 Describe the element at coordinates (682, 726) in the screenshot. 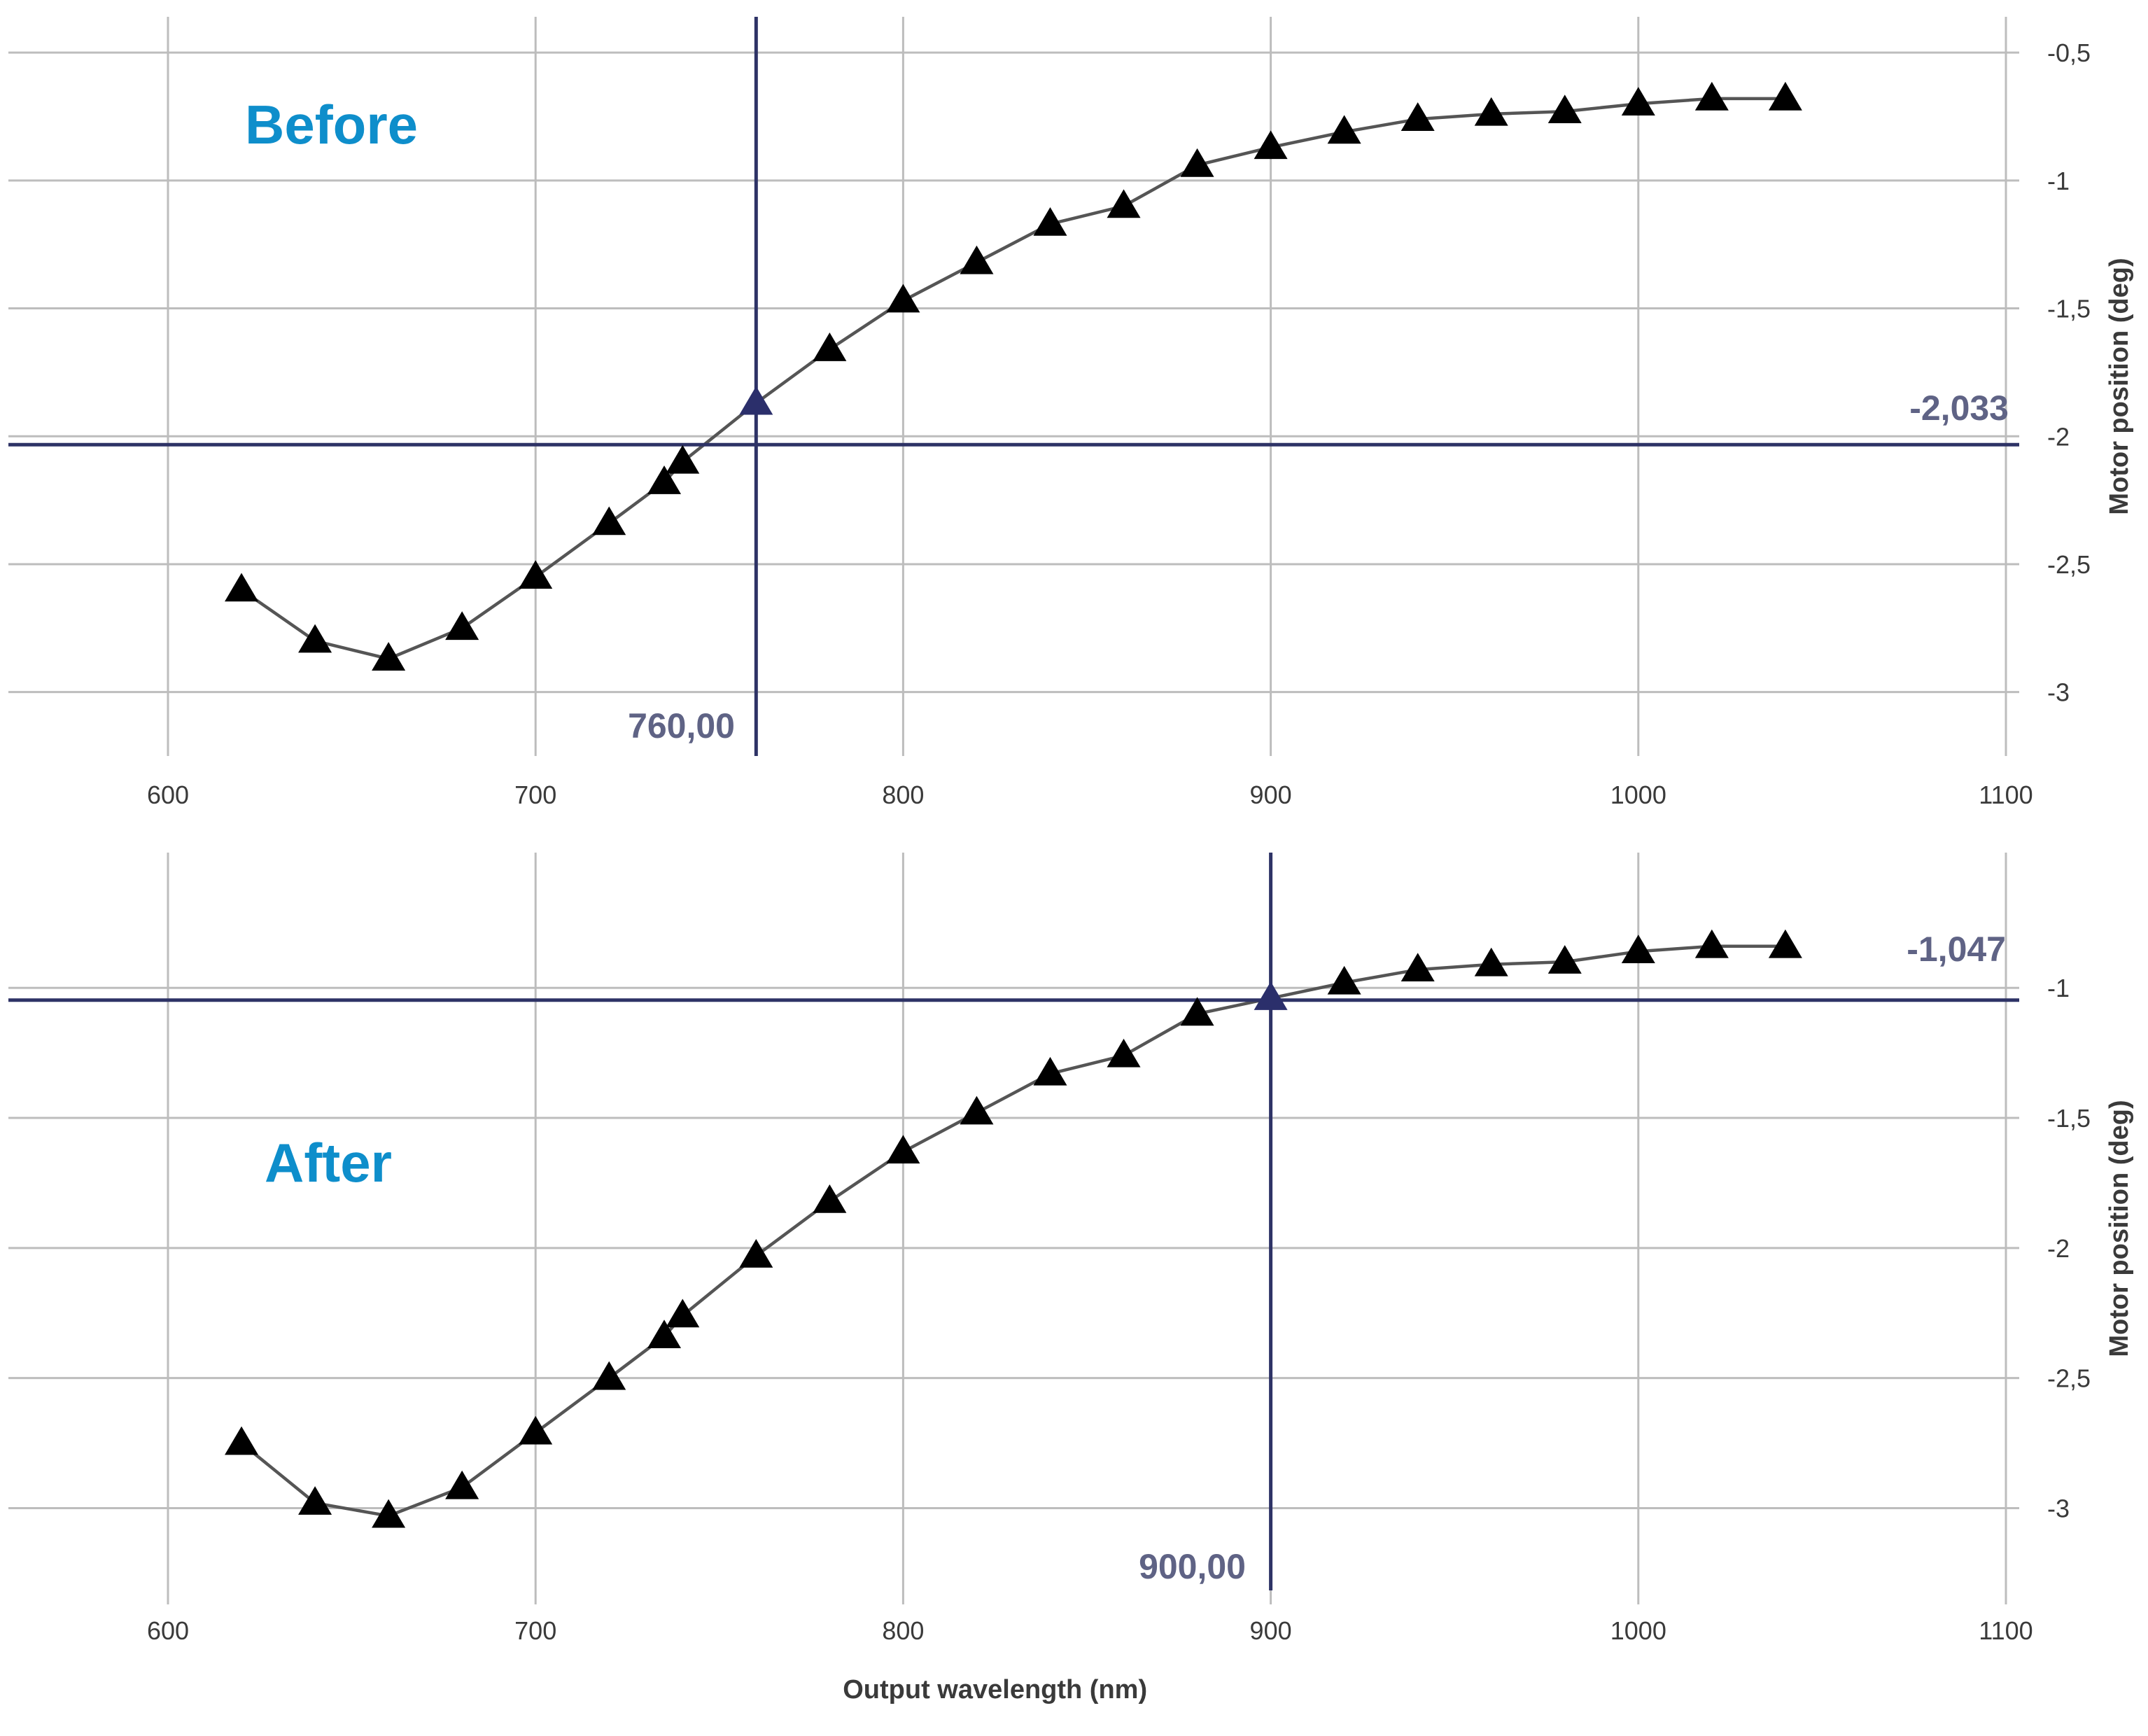

I see `cursor-x-readout: 760,00` at that location.